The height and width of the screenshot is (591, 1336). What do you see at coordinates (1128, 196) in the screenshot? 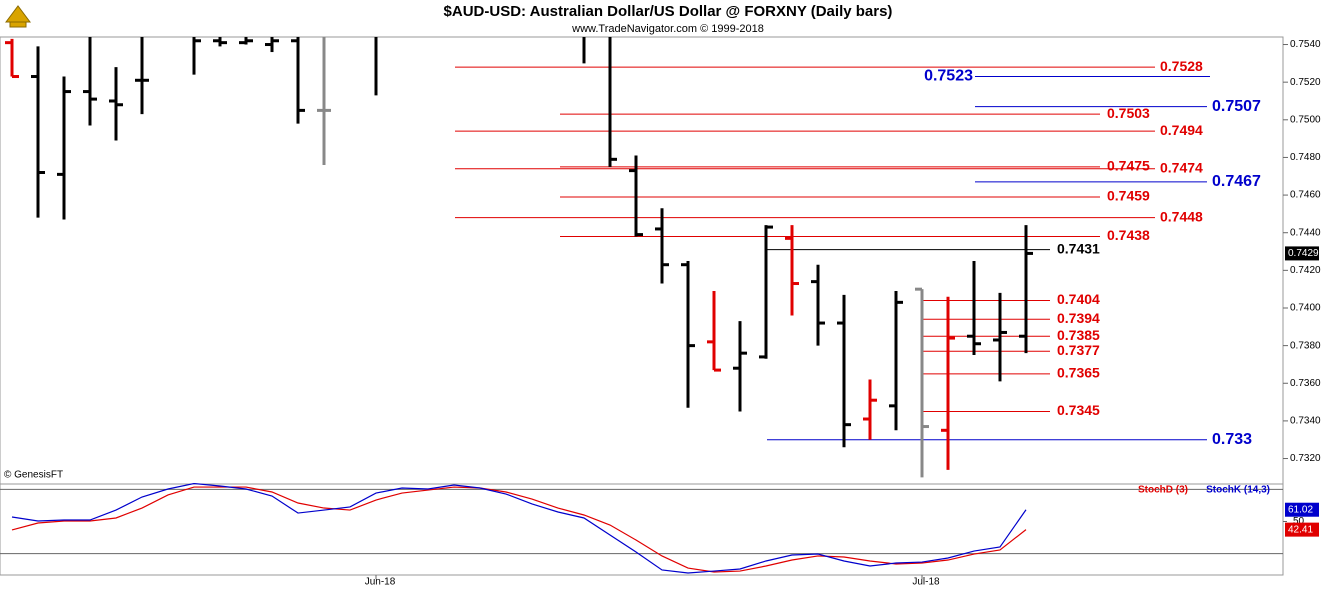
I see `level-label: 0.7459` at bounding box center [1128, 196].